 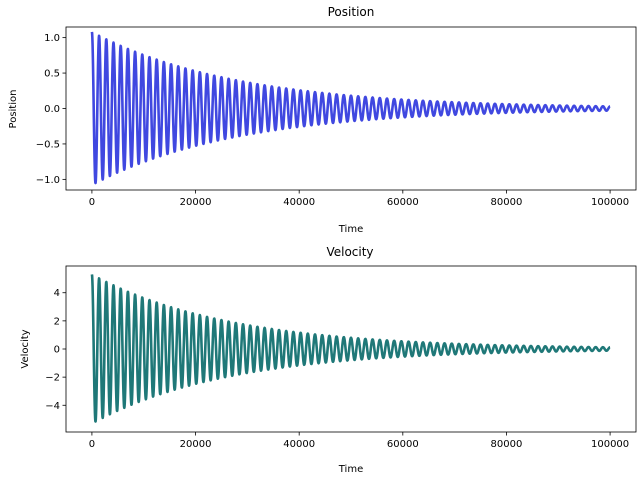 I want to click on position-y-tick-label: 0.5, so click(x=52, y=74).